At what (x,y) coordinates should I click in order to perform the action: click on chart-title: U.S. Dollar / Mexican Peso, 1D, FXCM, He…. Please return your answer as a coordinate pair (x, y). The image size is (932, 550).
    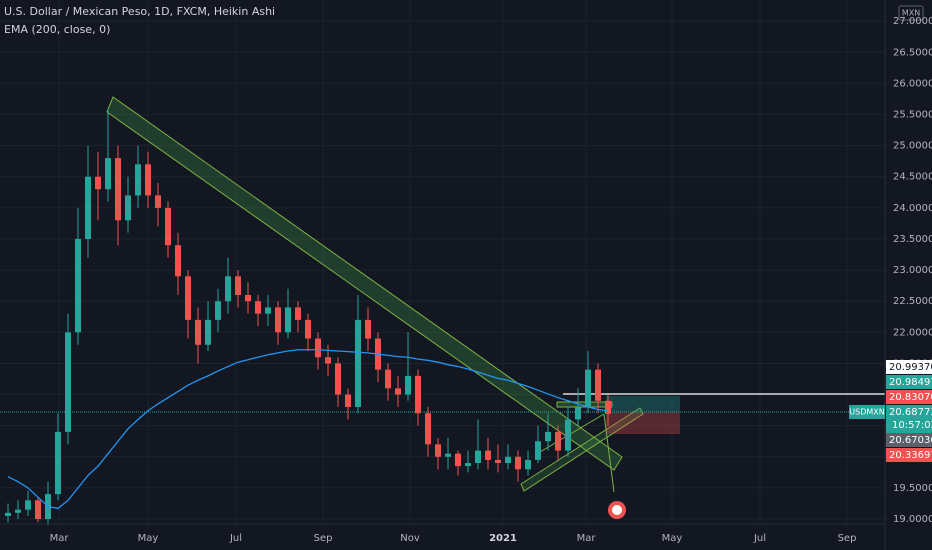
    Looking at the image, I should click on (139, 11).